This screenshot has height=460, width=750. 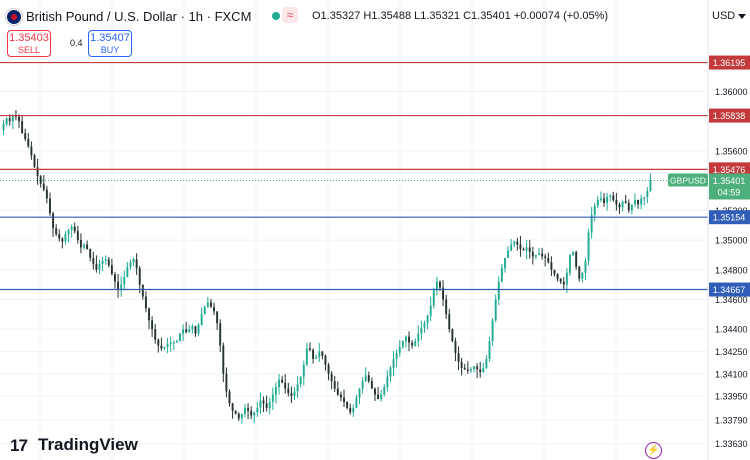 I want to click on sell-button: 1.35403 SELL, so click(x=29, y=43).